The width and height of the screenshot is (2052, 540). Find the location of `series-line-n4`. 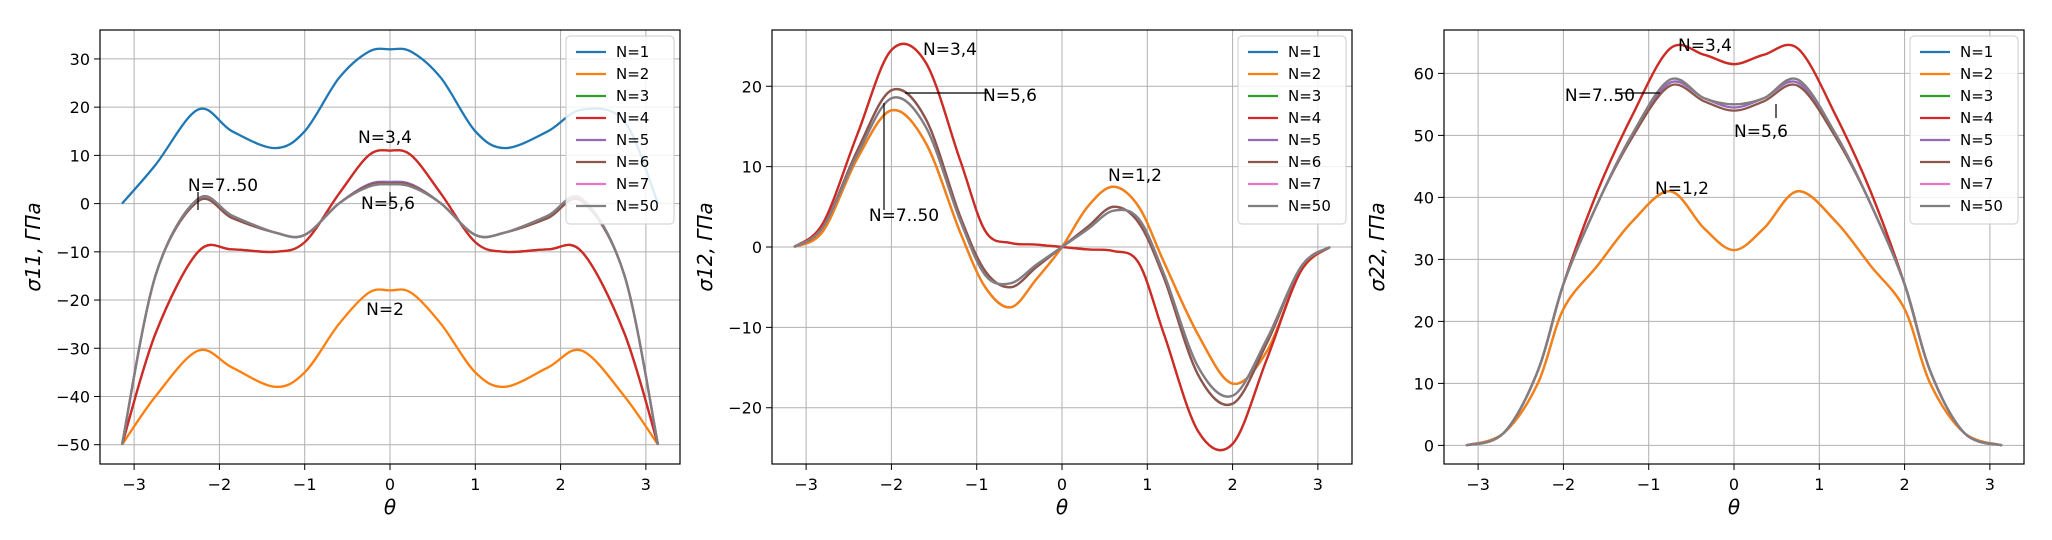

series-line-n4 is located at coordinates (390, 297).